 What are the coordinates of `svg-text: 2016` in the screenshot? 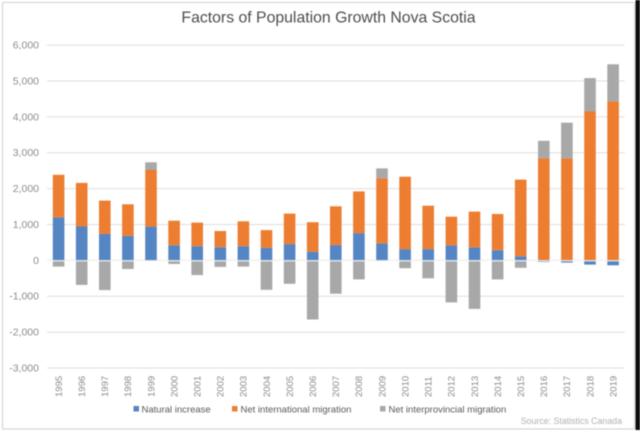 It's located at (544, 386).